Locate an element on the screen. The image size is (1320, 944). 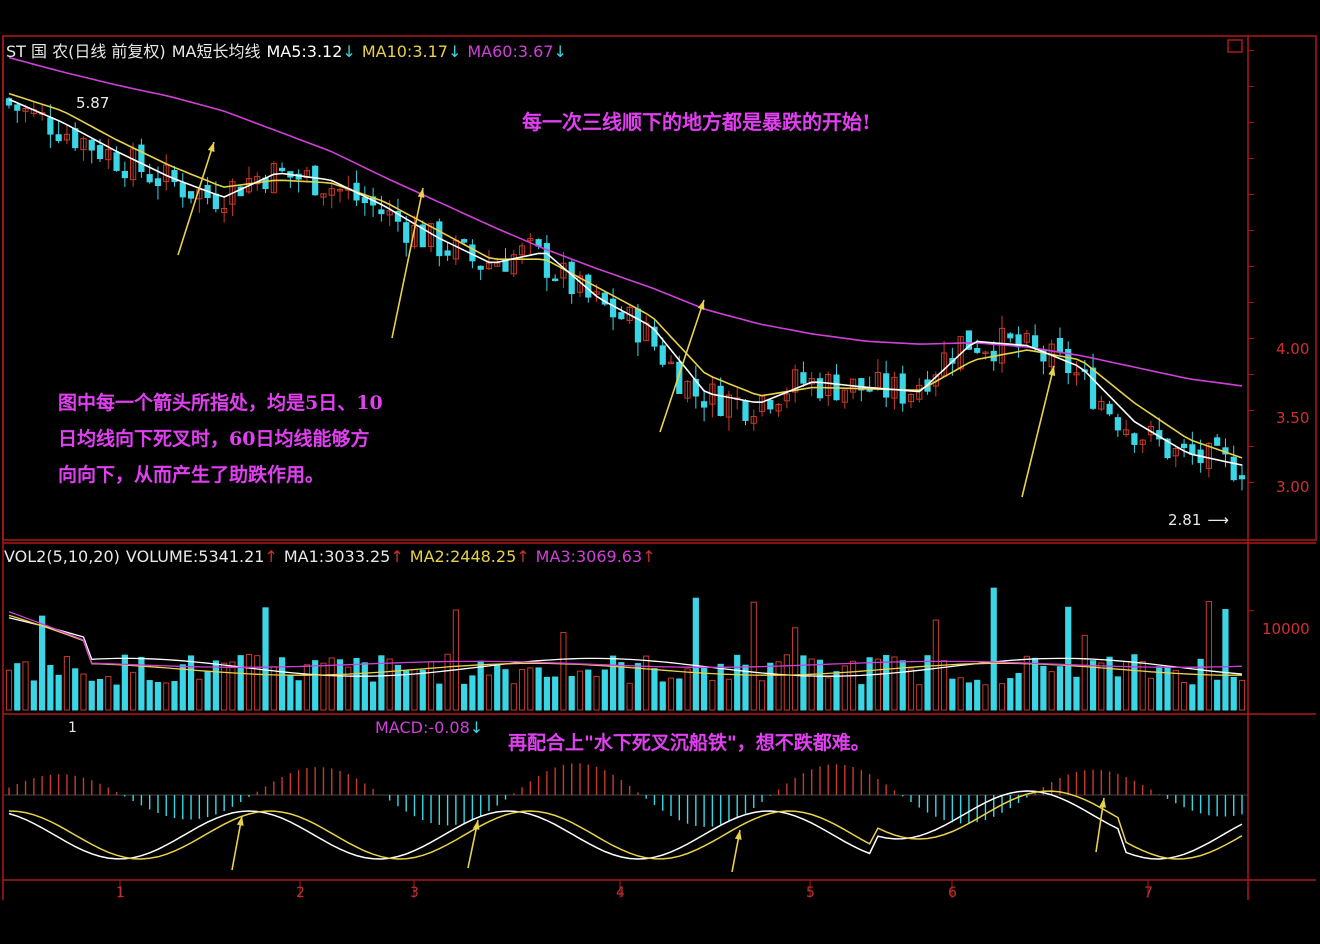
ma5-value: MA5:3.12 is located at coordinates (304, 51).